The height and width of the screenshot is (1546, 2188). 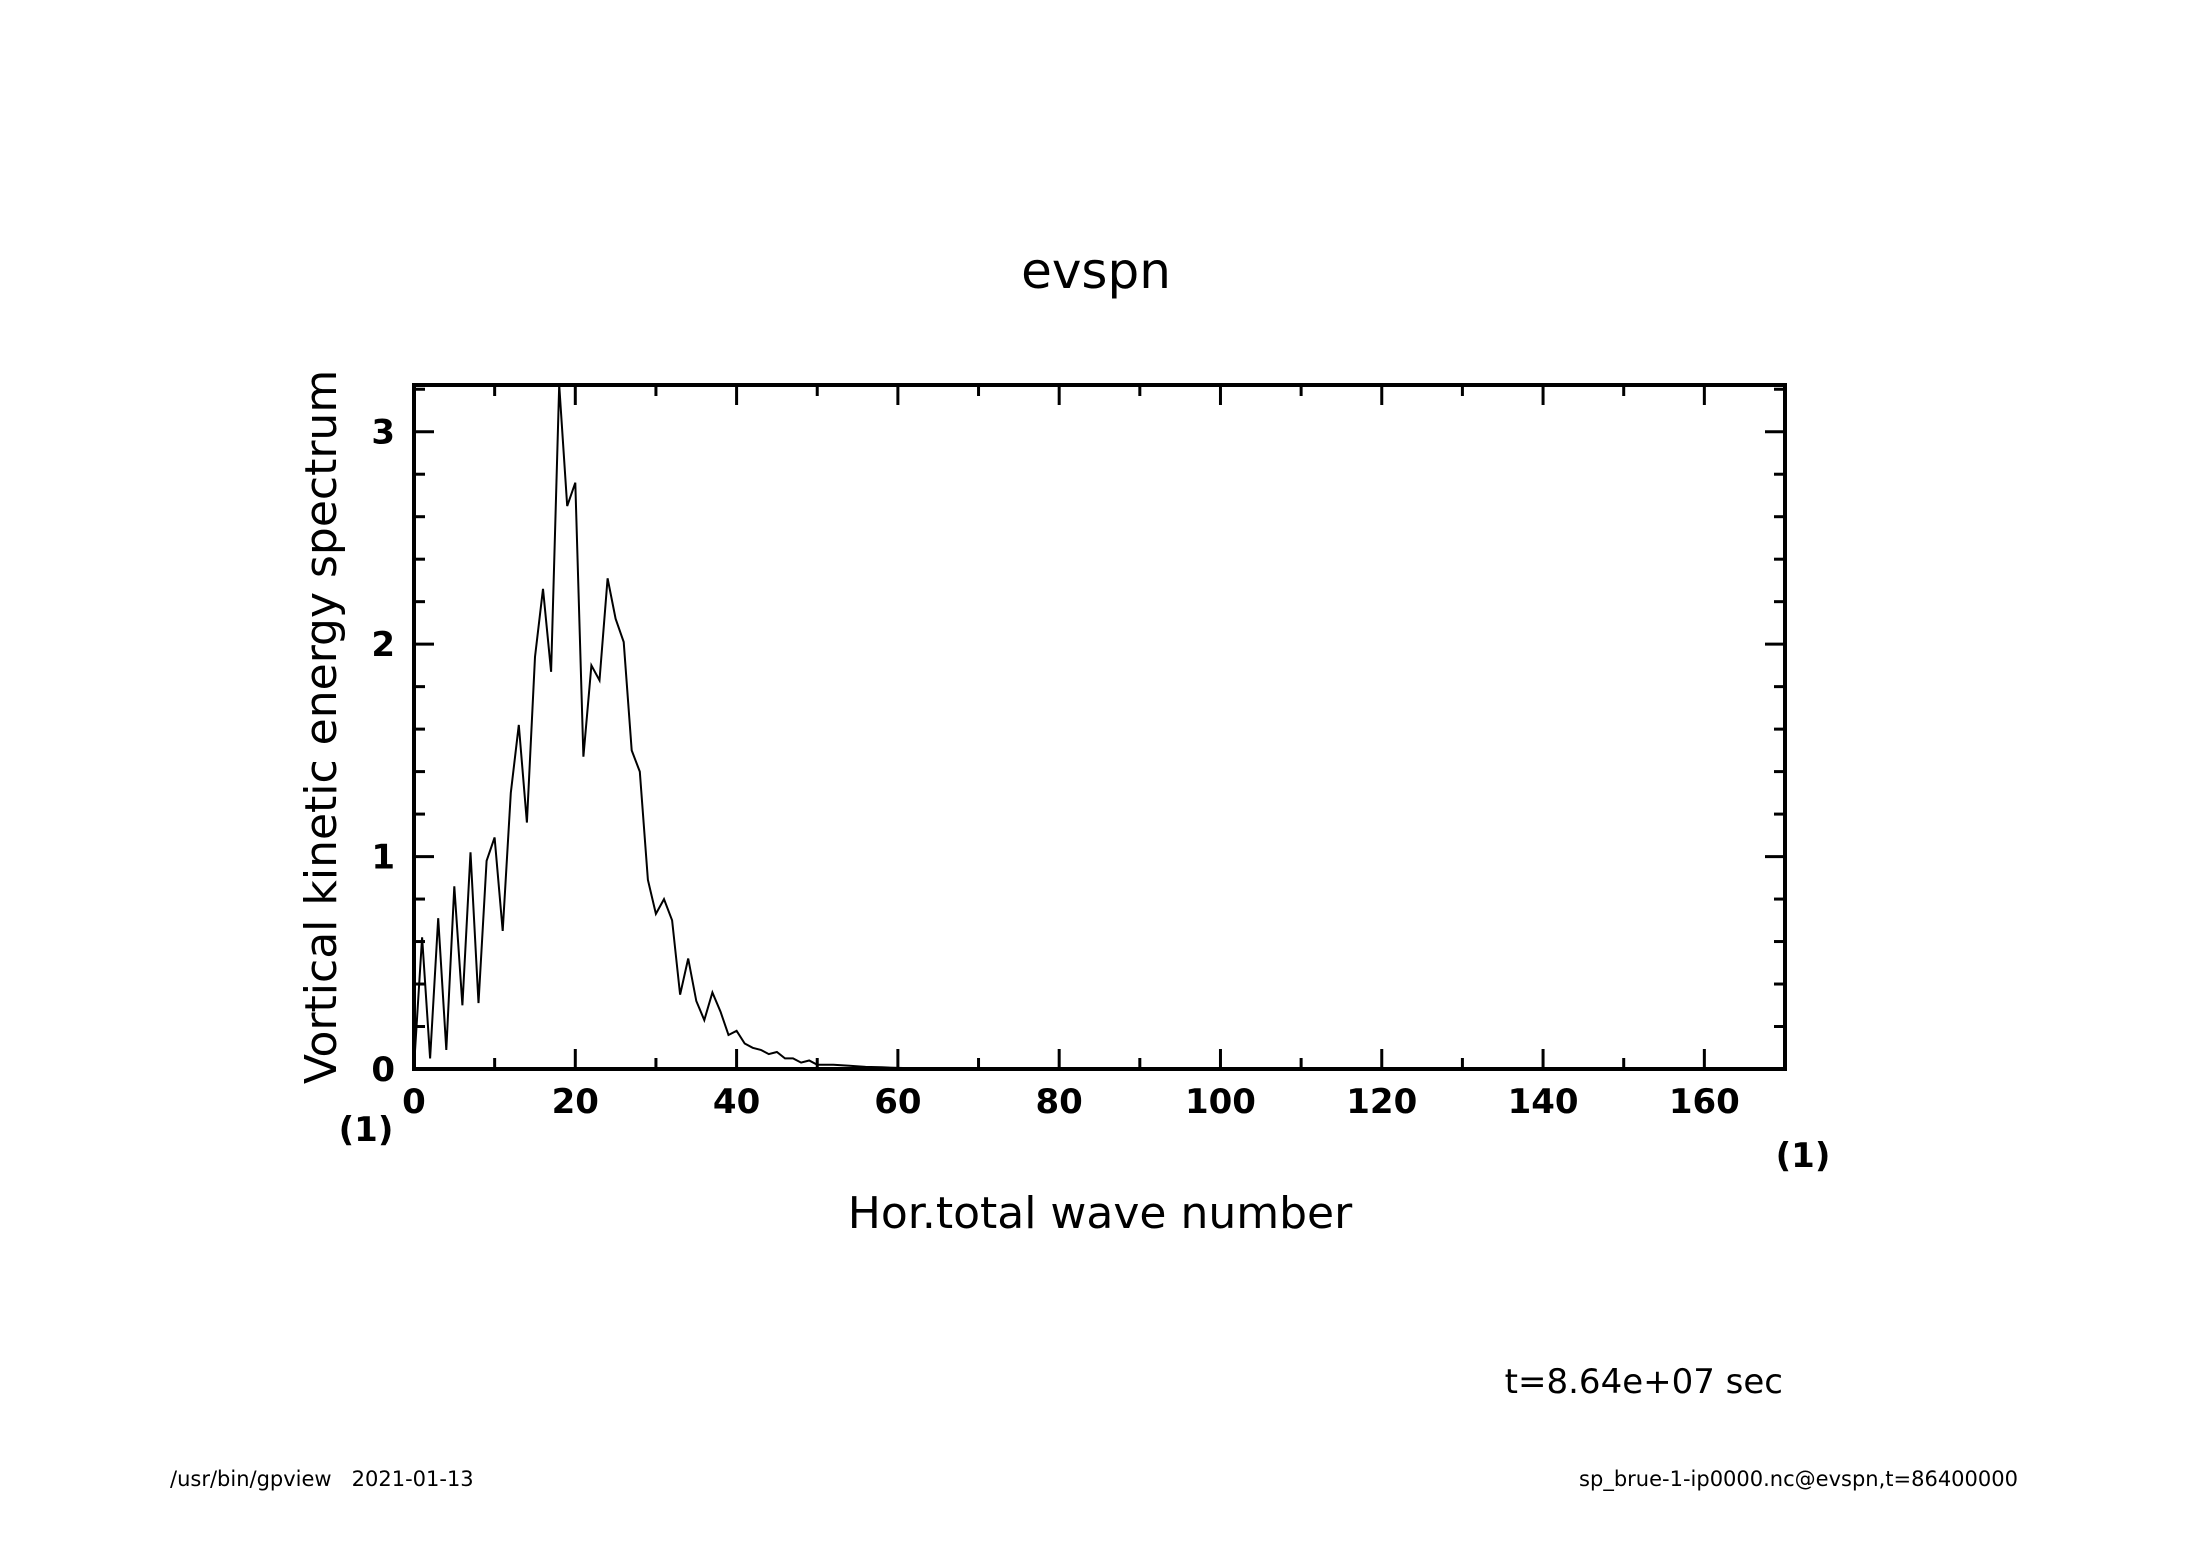 I want to click on x-tick-label: 60, so click(x=897, y=1102).